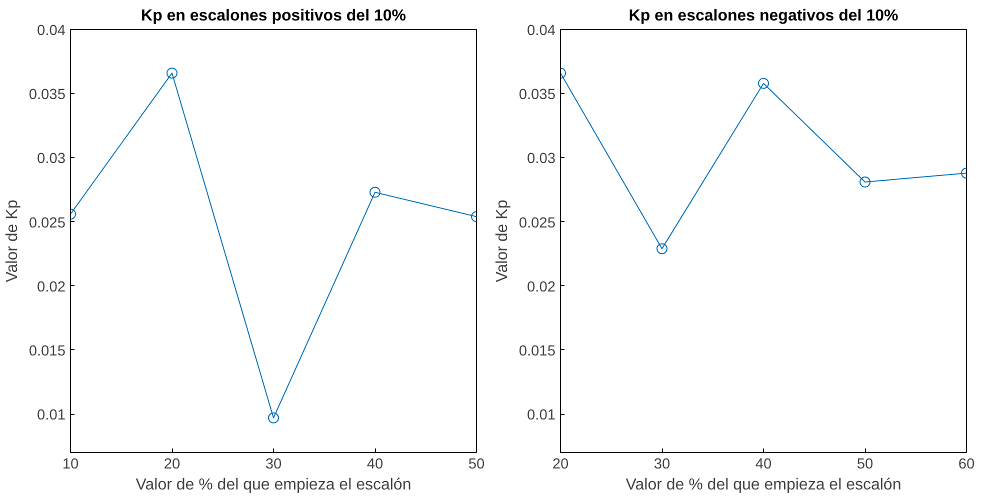  What do you see at coordinates (70, 464) in the screenshot?
I see `x-tick-label: 10` at bounding box center [70, 464].